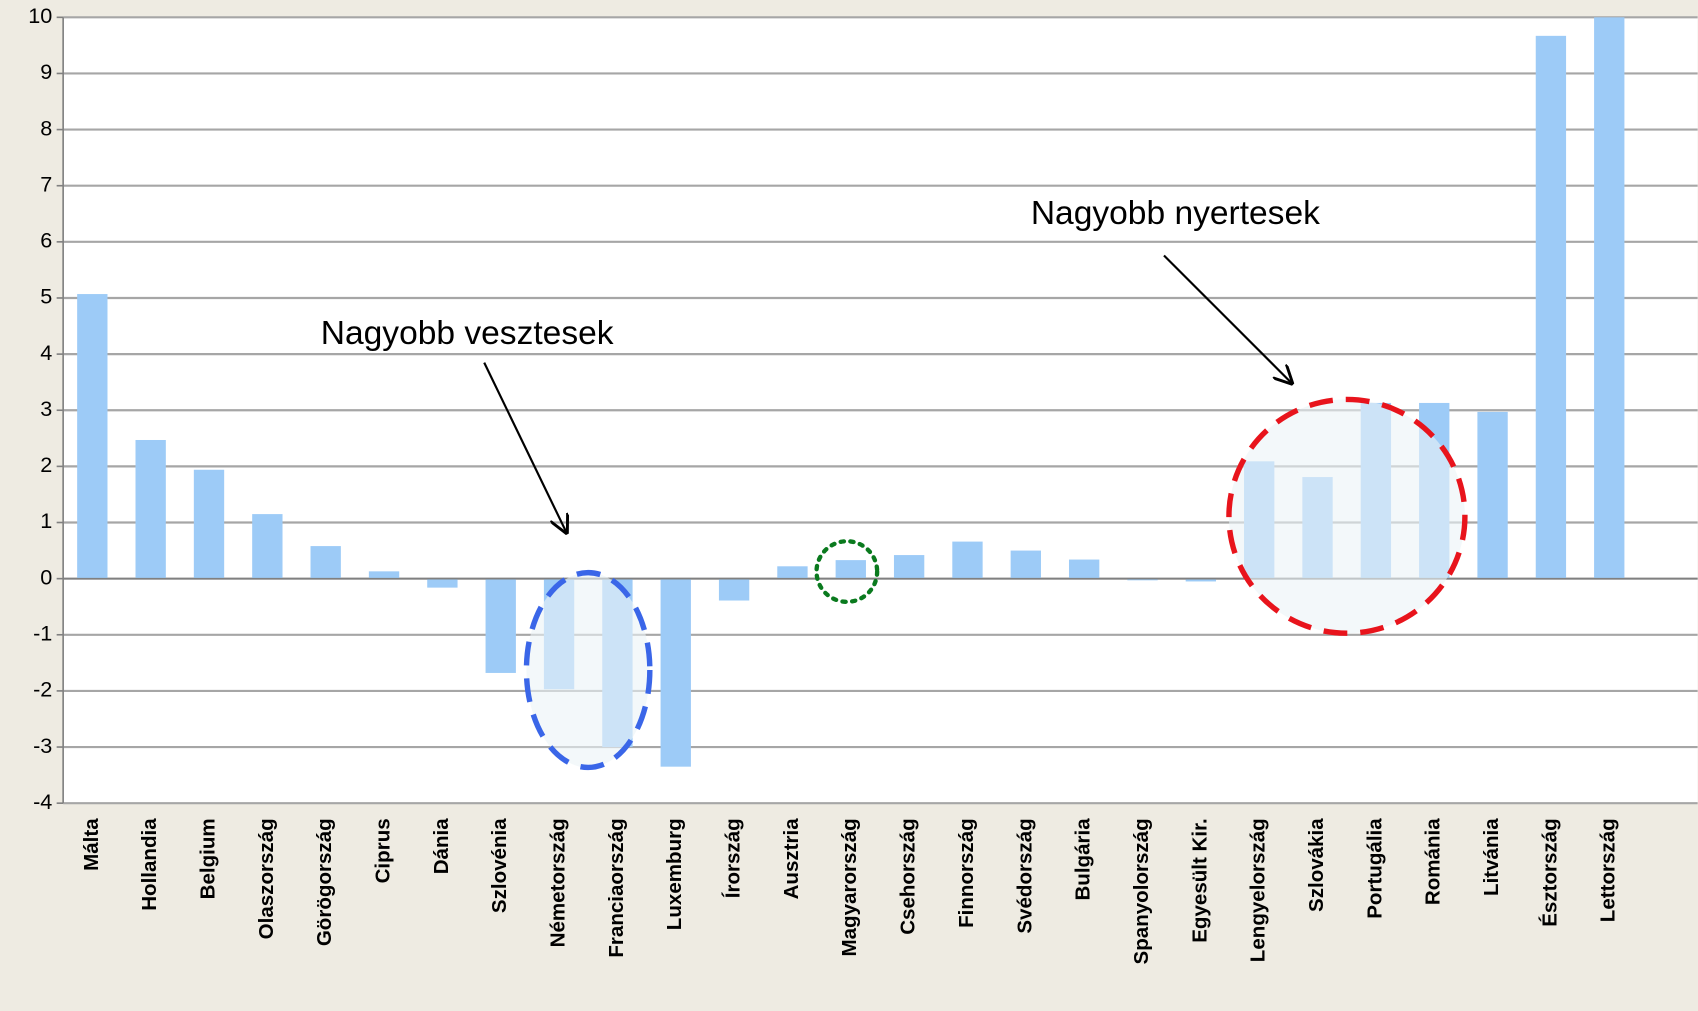 The height and width of the screenshot is (1011, 1698). What do you see at coordinates (42, 745) in the screenshot?
I see `y-tick-label: -3` at bounding box center [42, 745].